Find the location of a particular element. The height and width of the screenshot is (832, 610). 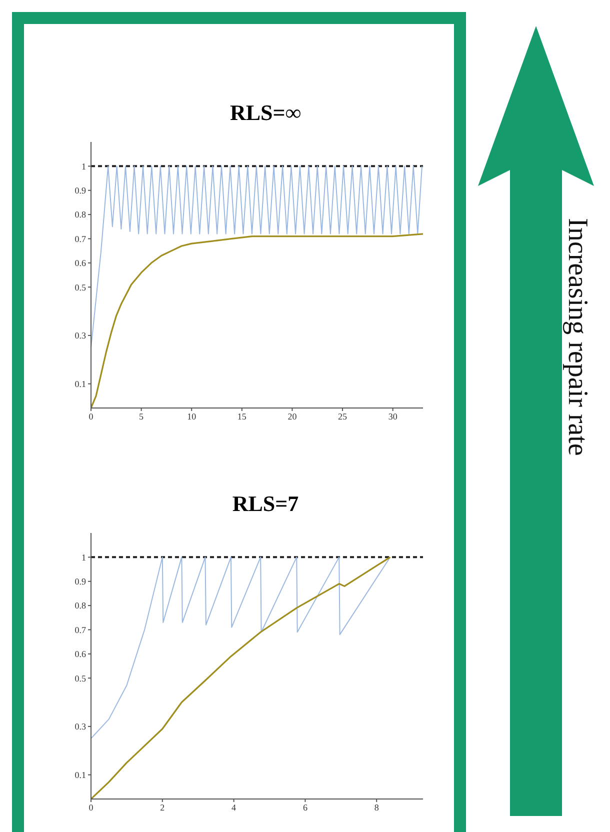

x-tick-label: 4 is located at coordinates (234, 807).